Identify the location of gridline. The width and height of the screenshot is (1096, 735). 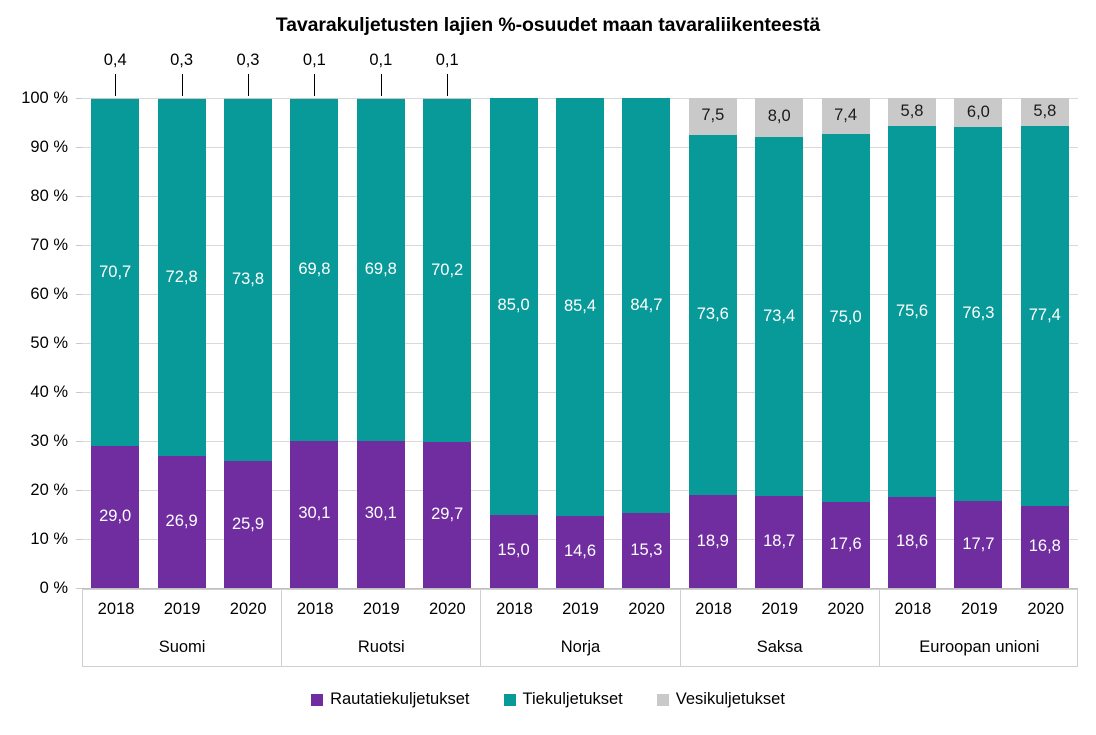
(580, 588).